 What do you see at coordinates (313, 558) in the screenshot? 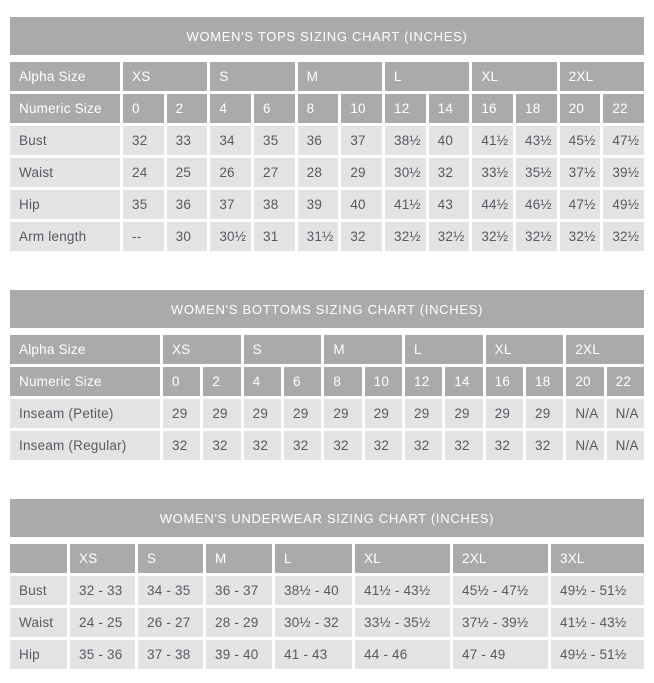
I see `size-header-cell: L` at bounding box center [313, 558].